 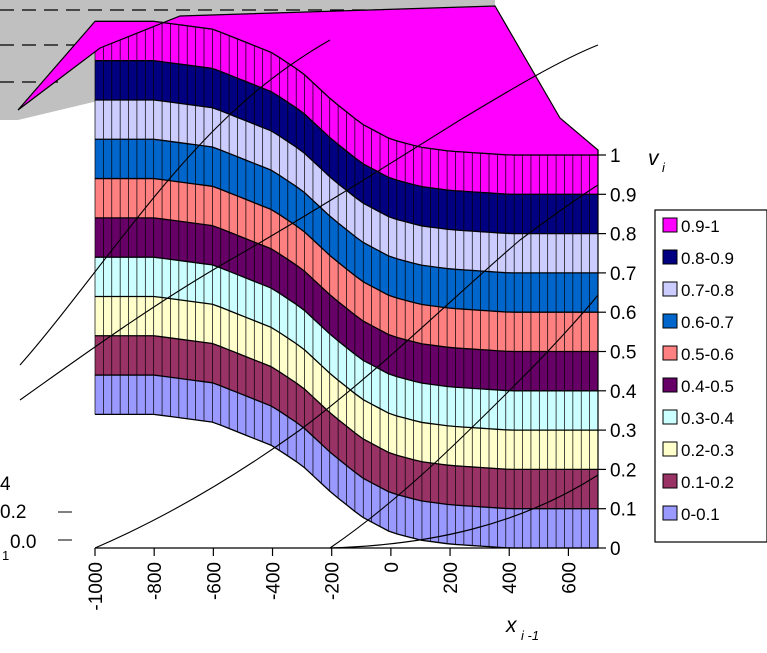 I want to click on z-tick-label: 1, so click(x=615, y=156).